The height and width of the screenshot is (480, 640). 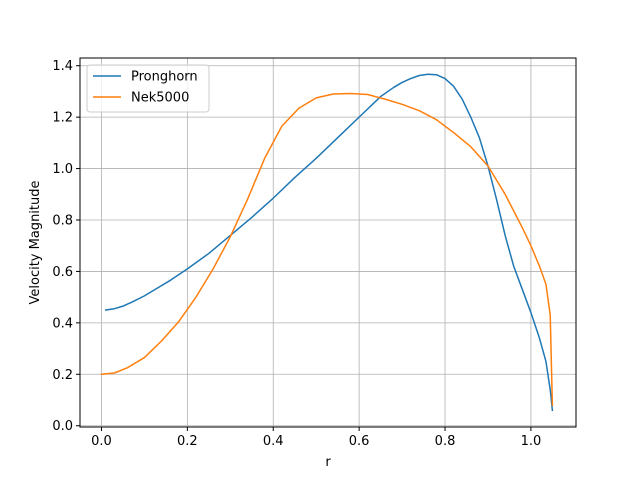 I want to click on y-tick-label: 1.0, so click(x=62, y=169).